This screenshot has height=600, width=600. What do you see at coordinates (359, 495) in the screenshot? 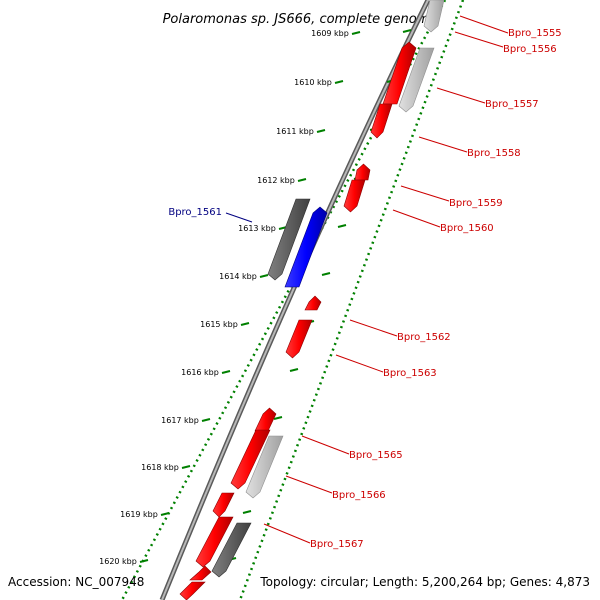
I see `gene-label-bpro-1566: Bpro_1566` at bounding box center [359, 495].